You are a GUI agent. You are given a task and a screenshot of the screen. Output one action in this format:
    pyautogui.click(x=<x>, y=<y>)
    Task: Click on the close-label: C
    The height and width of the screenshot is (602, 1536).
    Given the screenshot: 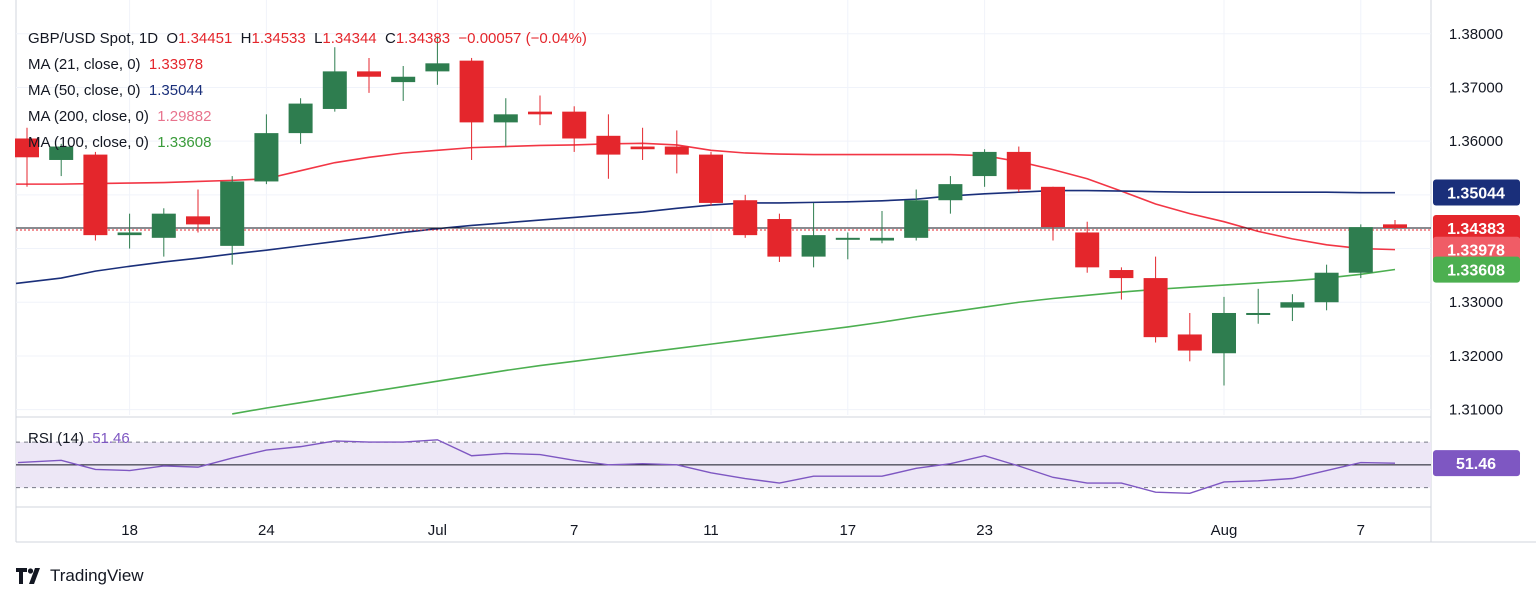 What is the action you would take?
    pyautogui.click(x=390, y=38)
    